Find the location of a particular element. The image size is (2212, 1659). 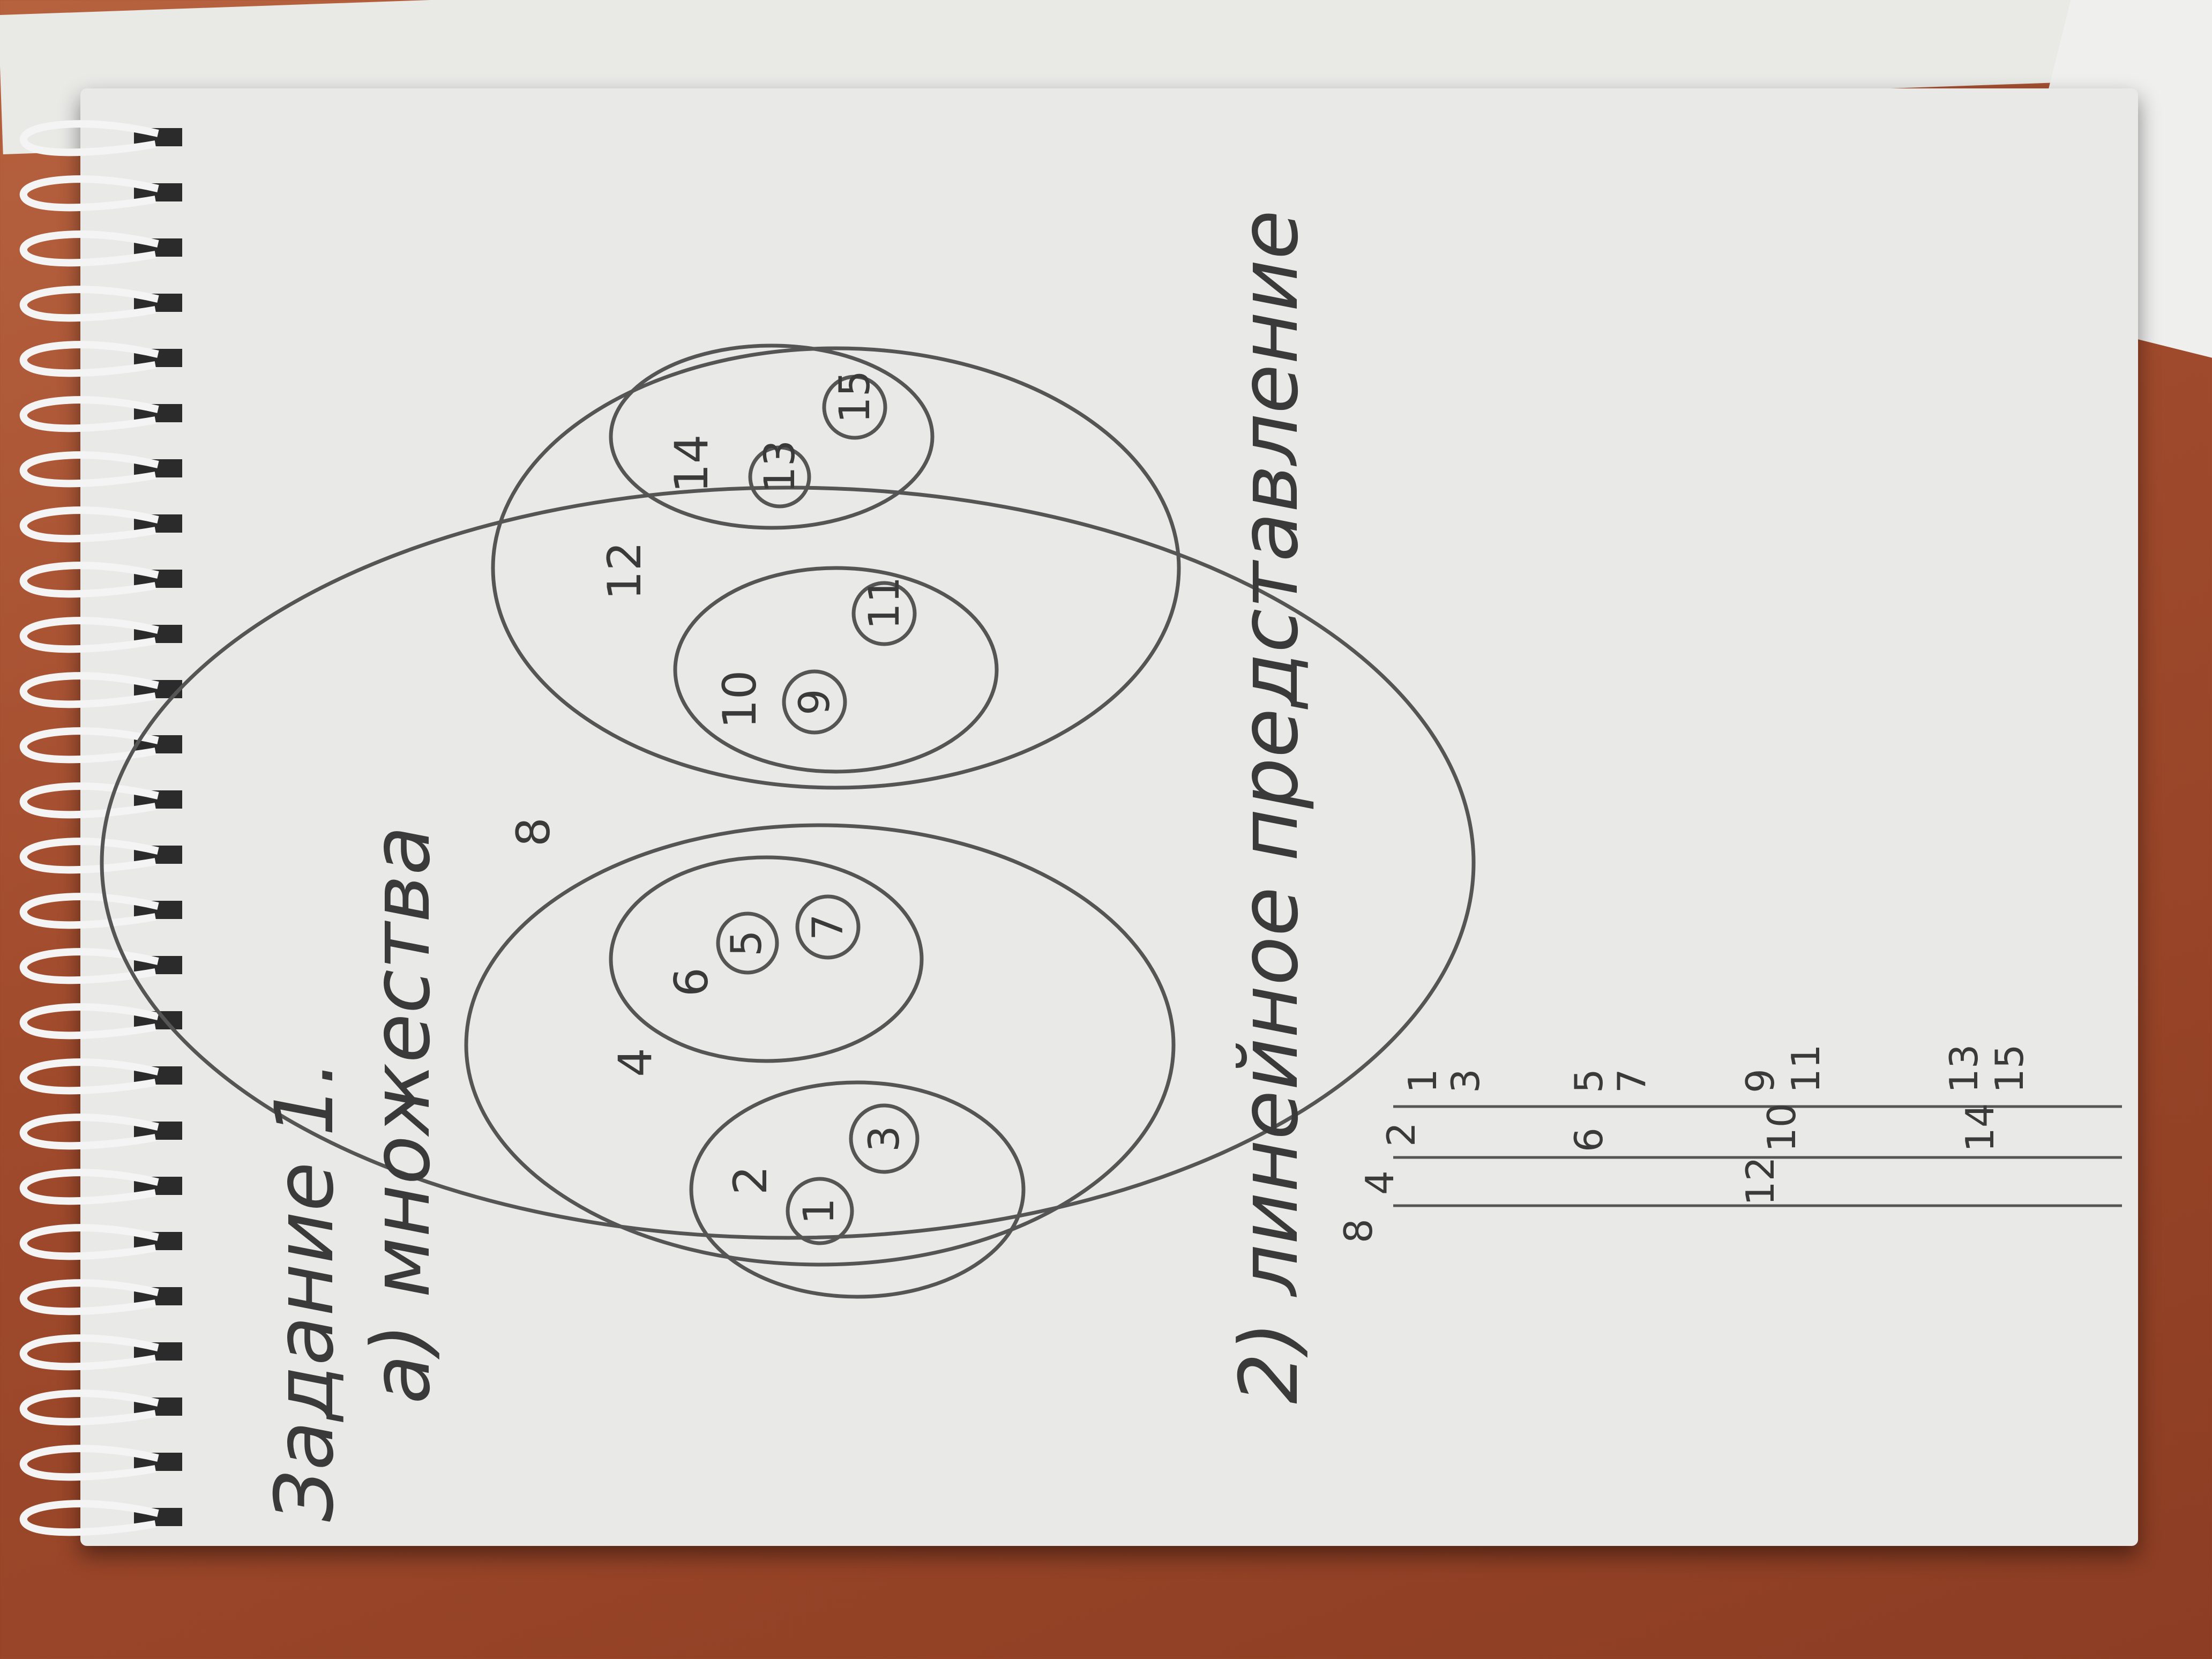

linear-col2-2: 10 is located at coordinates (1781, 1127).